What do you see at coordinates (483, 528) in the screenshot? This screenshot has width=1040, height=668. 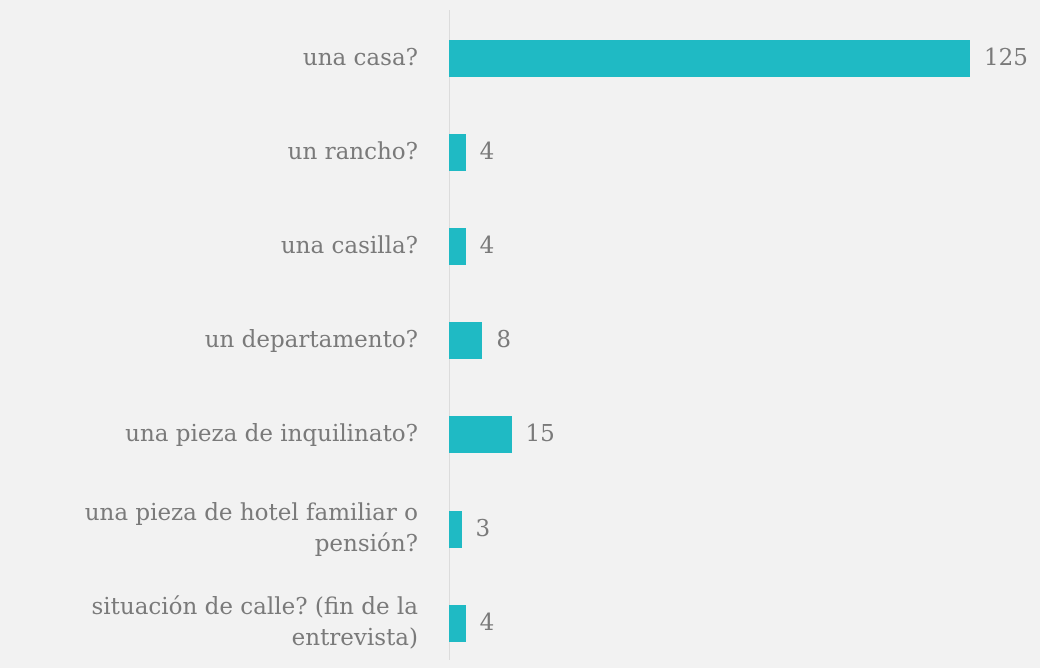 I see `value-label: 3` at bounding box center [483, 528].